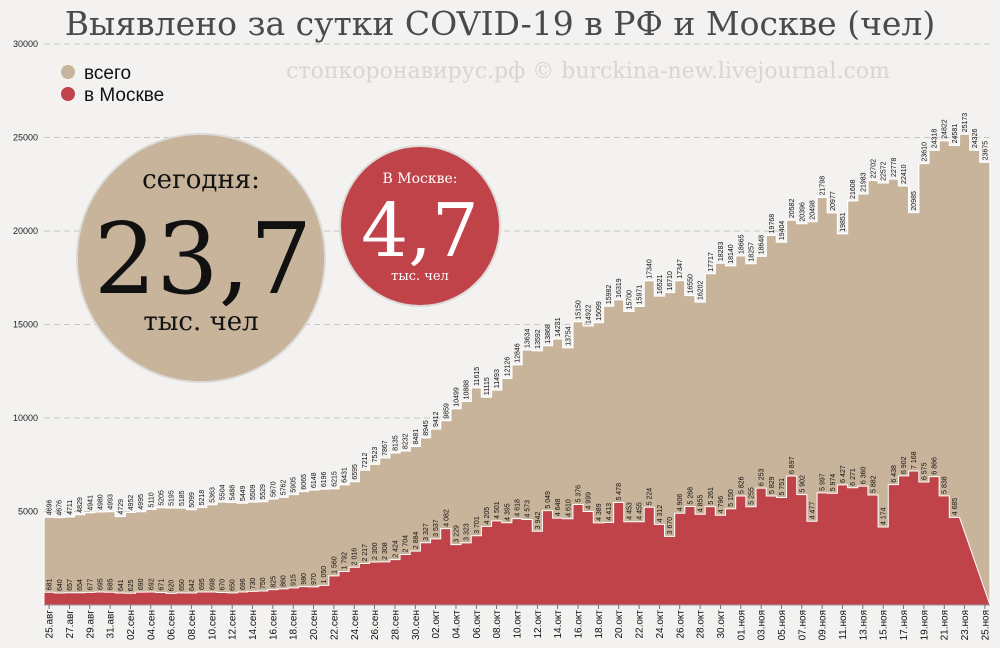 The width and height of the screenshot is (1000, 648). Describe the element at coordinates (406, 544) in the screenshot. I see `value-label-moscow: 2 704` at that location.